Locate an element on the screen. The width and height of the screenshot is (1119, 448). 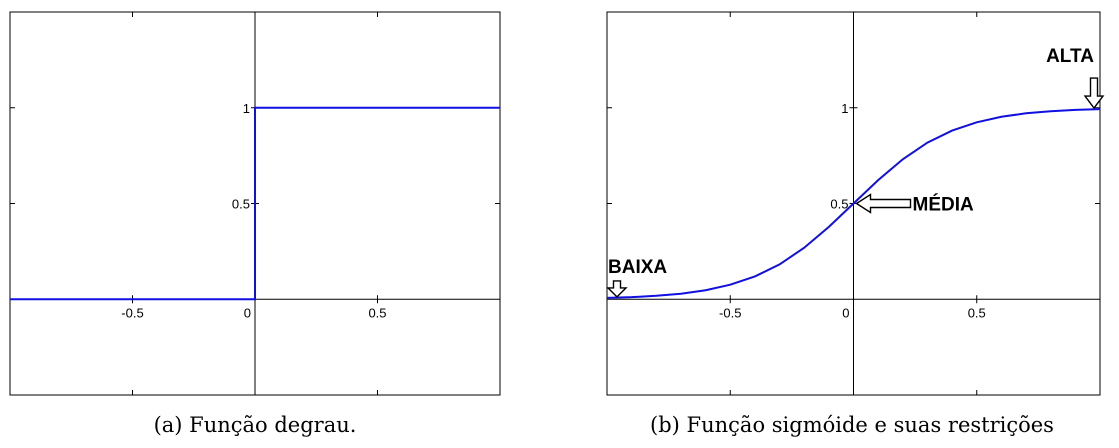
figure-caption: (a) Função degrau. is located at coordinates (255, 425).